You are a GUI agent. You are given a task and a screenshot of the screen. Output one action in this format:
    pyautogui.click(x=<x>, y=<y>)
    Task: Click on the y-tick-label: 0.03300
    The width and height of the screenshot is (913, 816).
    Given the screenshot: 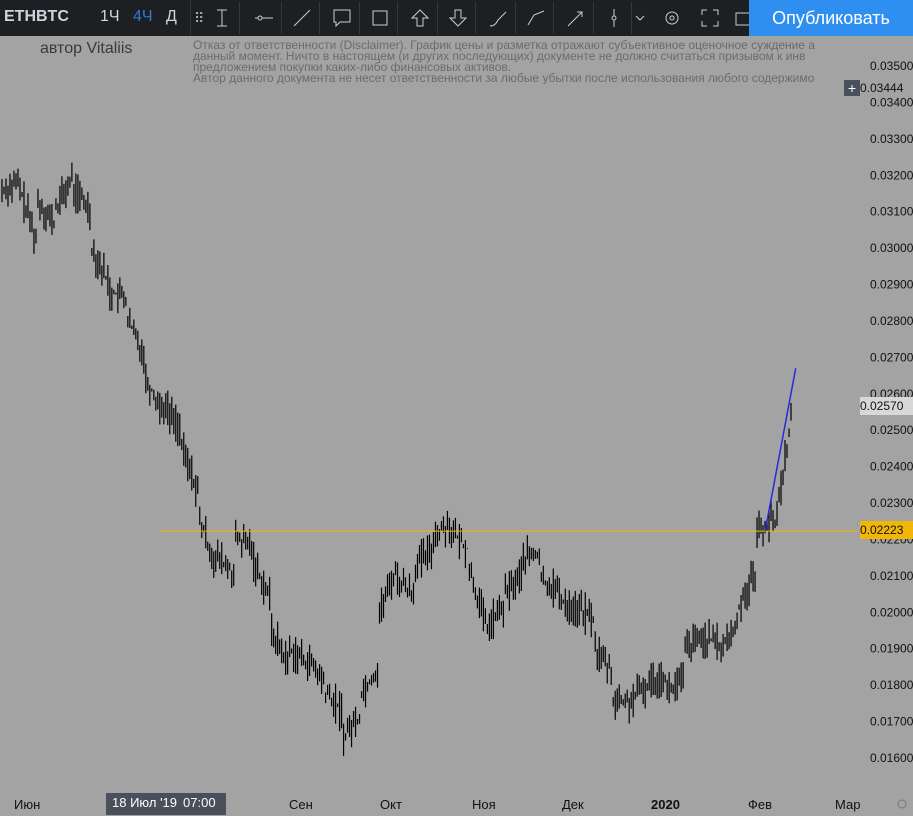 What is the action you would take?
    pyautogui.click(x=891, y=139)
    